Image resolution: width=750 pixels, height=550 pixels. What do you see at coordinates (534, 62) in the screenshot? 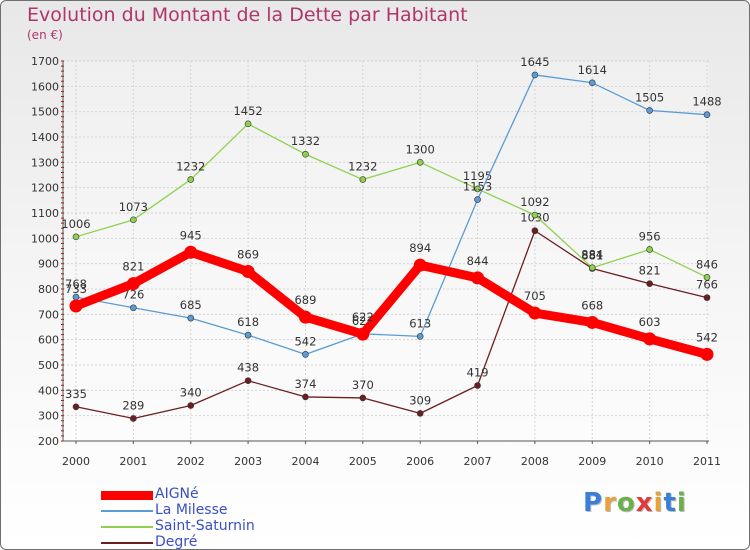
I see `data-label: 1645` at bounding box center [534, 62].